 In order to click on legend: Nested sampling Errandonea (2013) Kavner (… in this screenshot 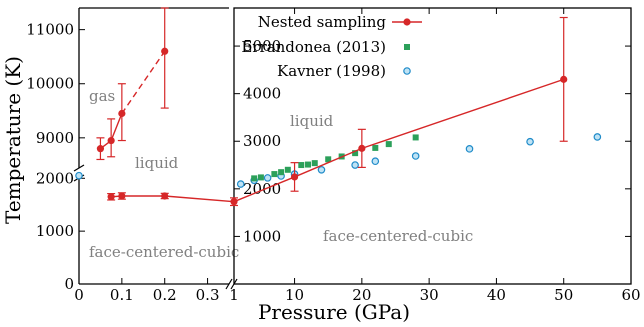, I will do `click(331, 46)`.